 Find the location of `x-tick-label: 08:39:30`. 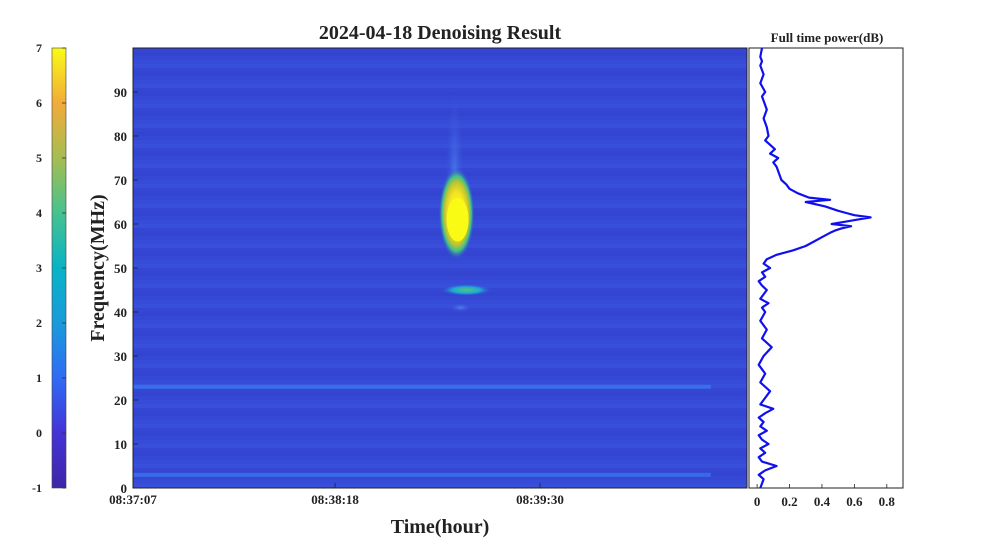

x-tick-label: 08:39:30 is located at coordinates (540, 499).